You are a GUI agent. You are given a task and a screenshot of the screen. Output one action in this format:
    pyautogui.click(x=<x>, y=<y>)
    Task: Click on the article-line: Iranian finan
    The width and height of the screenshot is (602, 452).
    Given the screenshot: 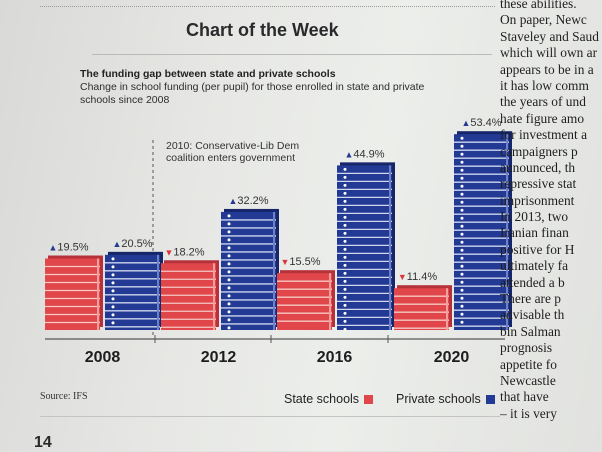 What is the action you would take?
    pyautogui.click(x=534, y=233)
    